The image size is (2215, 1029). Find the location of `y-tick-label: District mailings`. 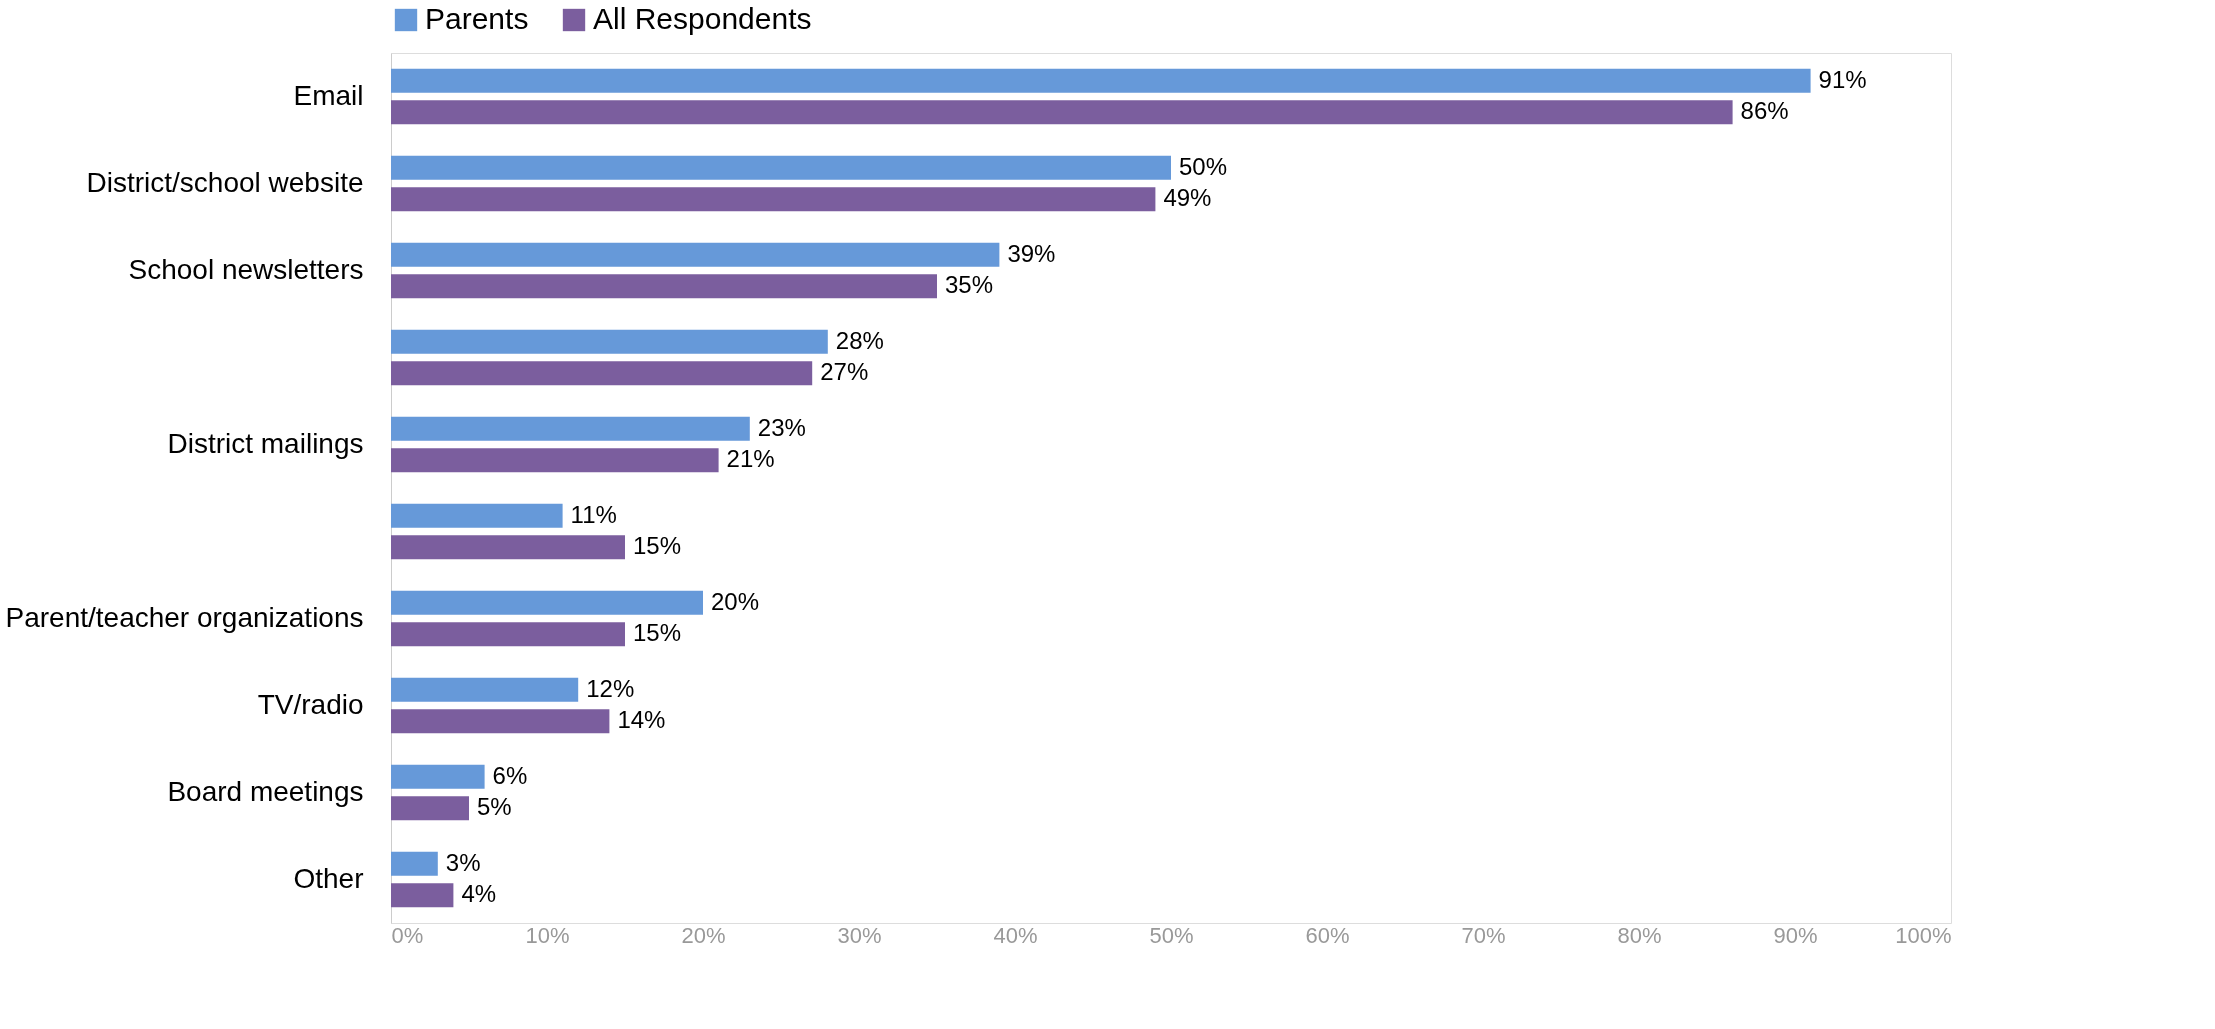

y-tick-label: District mailings is located at coordinates (265, 443).